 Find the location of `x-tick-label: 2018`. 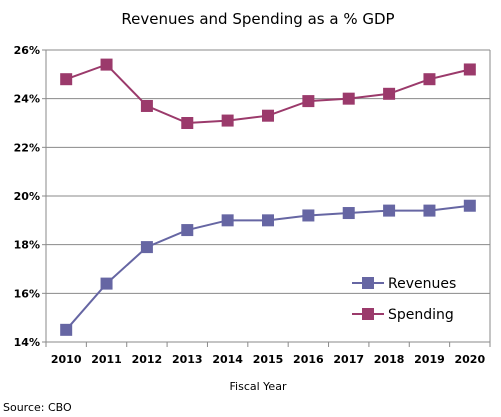

x-tick-label: 2018 is located at coordinates (389, 359).